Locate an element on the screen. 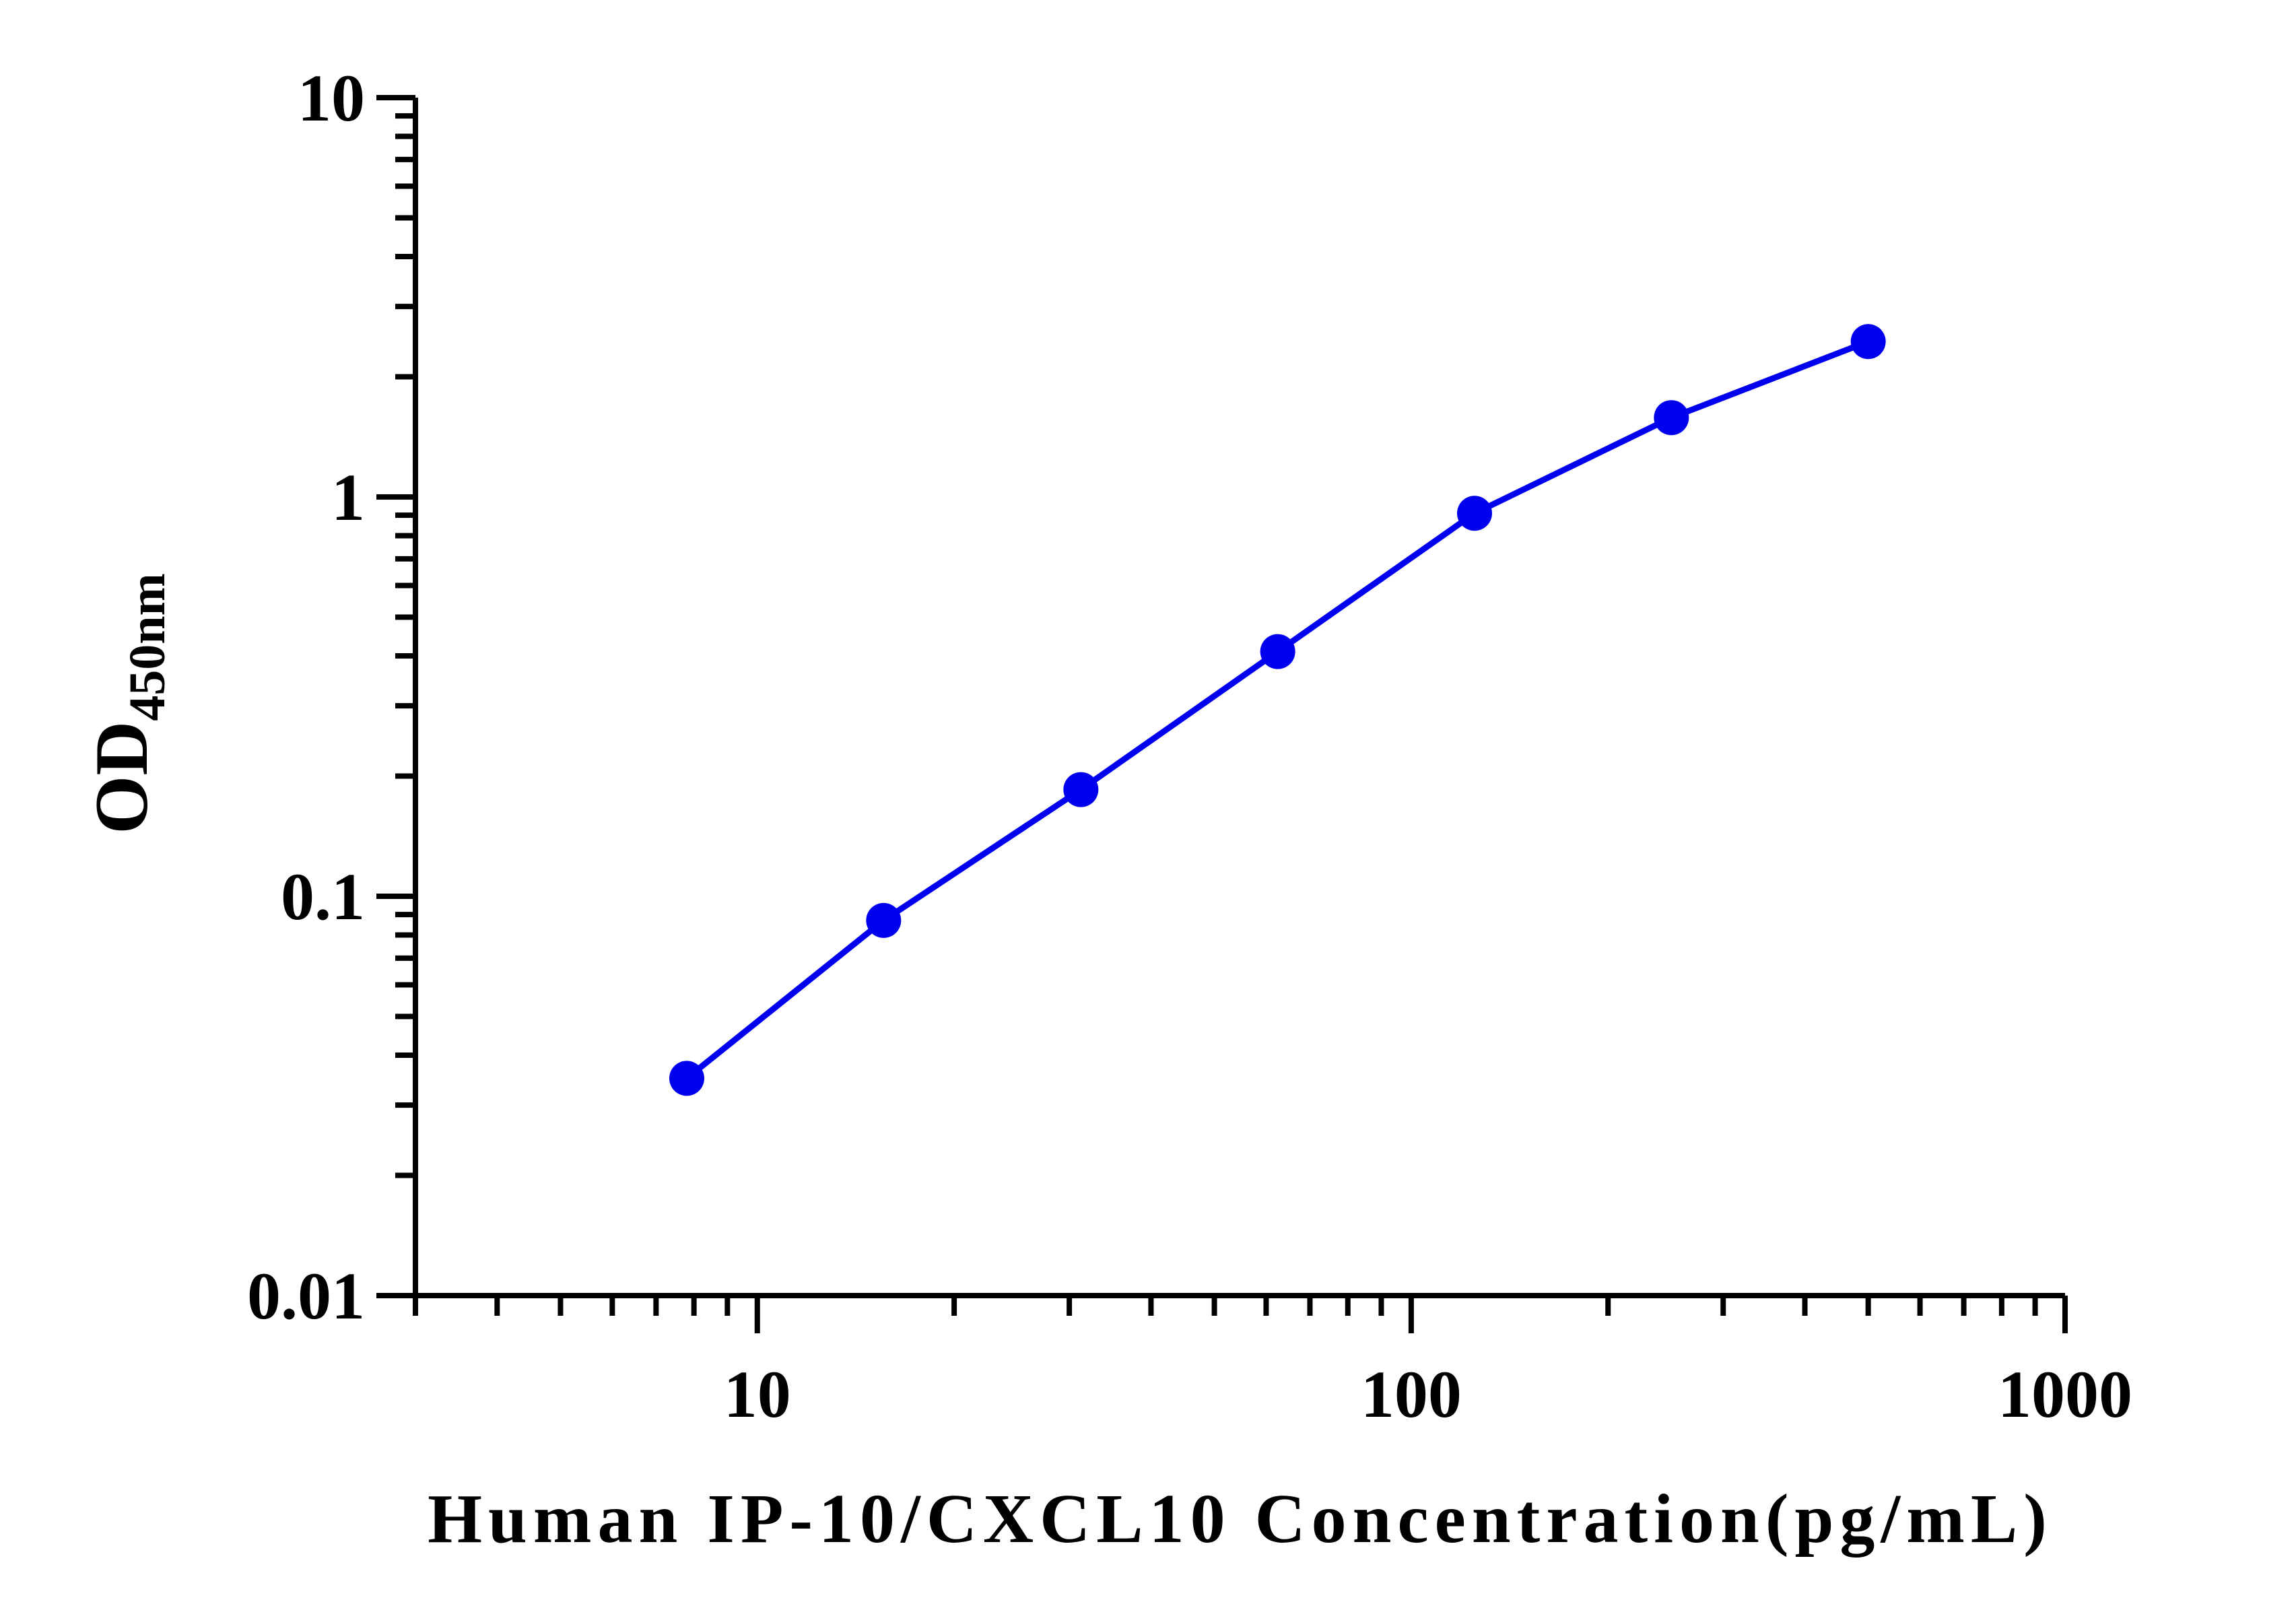 This screenshot has width=2296, height=1604. x-tick-label: 10 is located at coordinates (758, 1395).